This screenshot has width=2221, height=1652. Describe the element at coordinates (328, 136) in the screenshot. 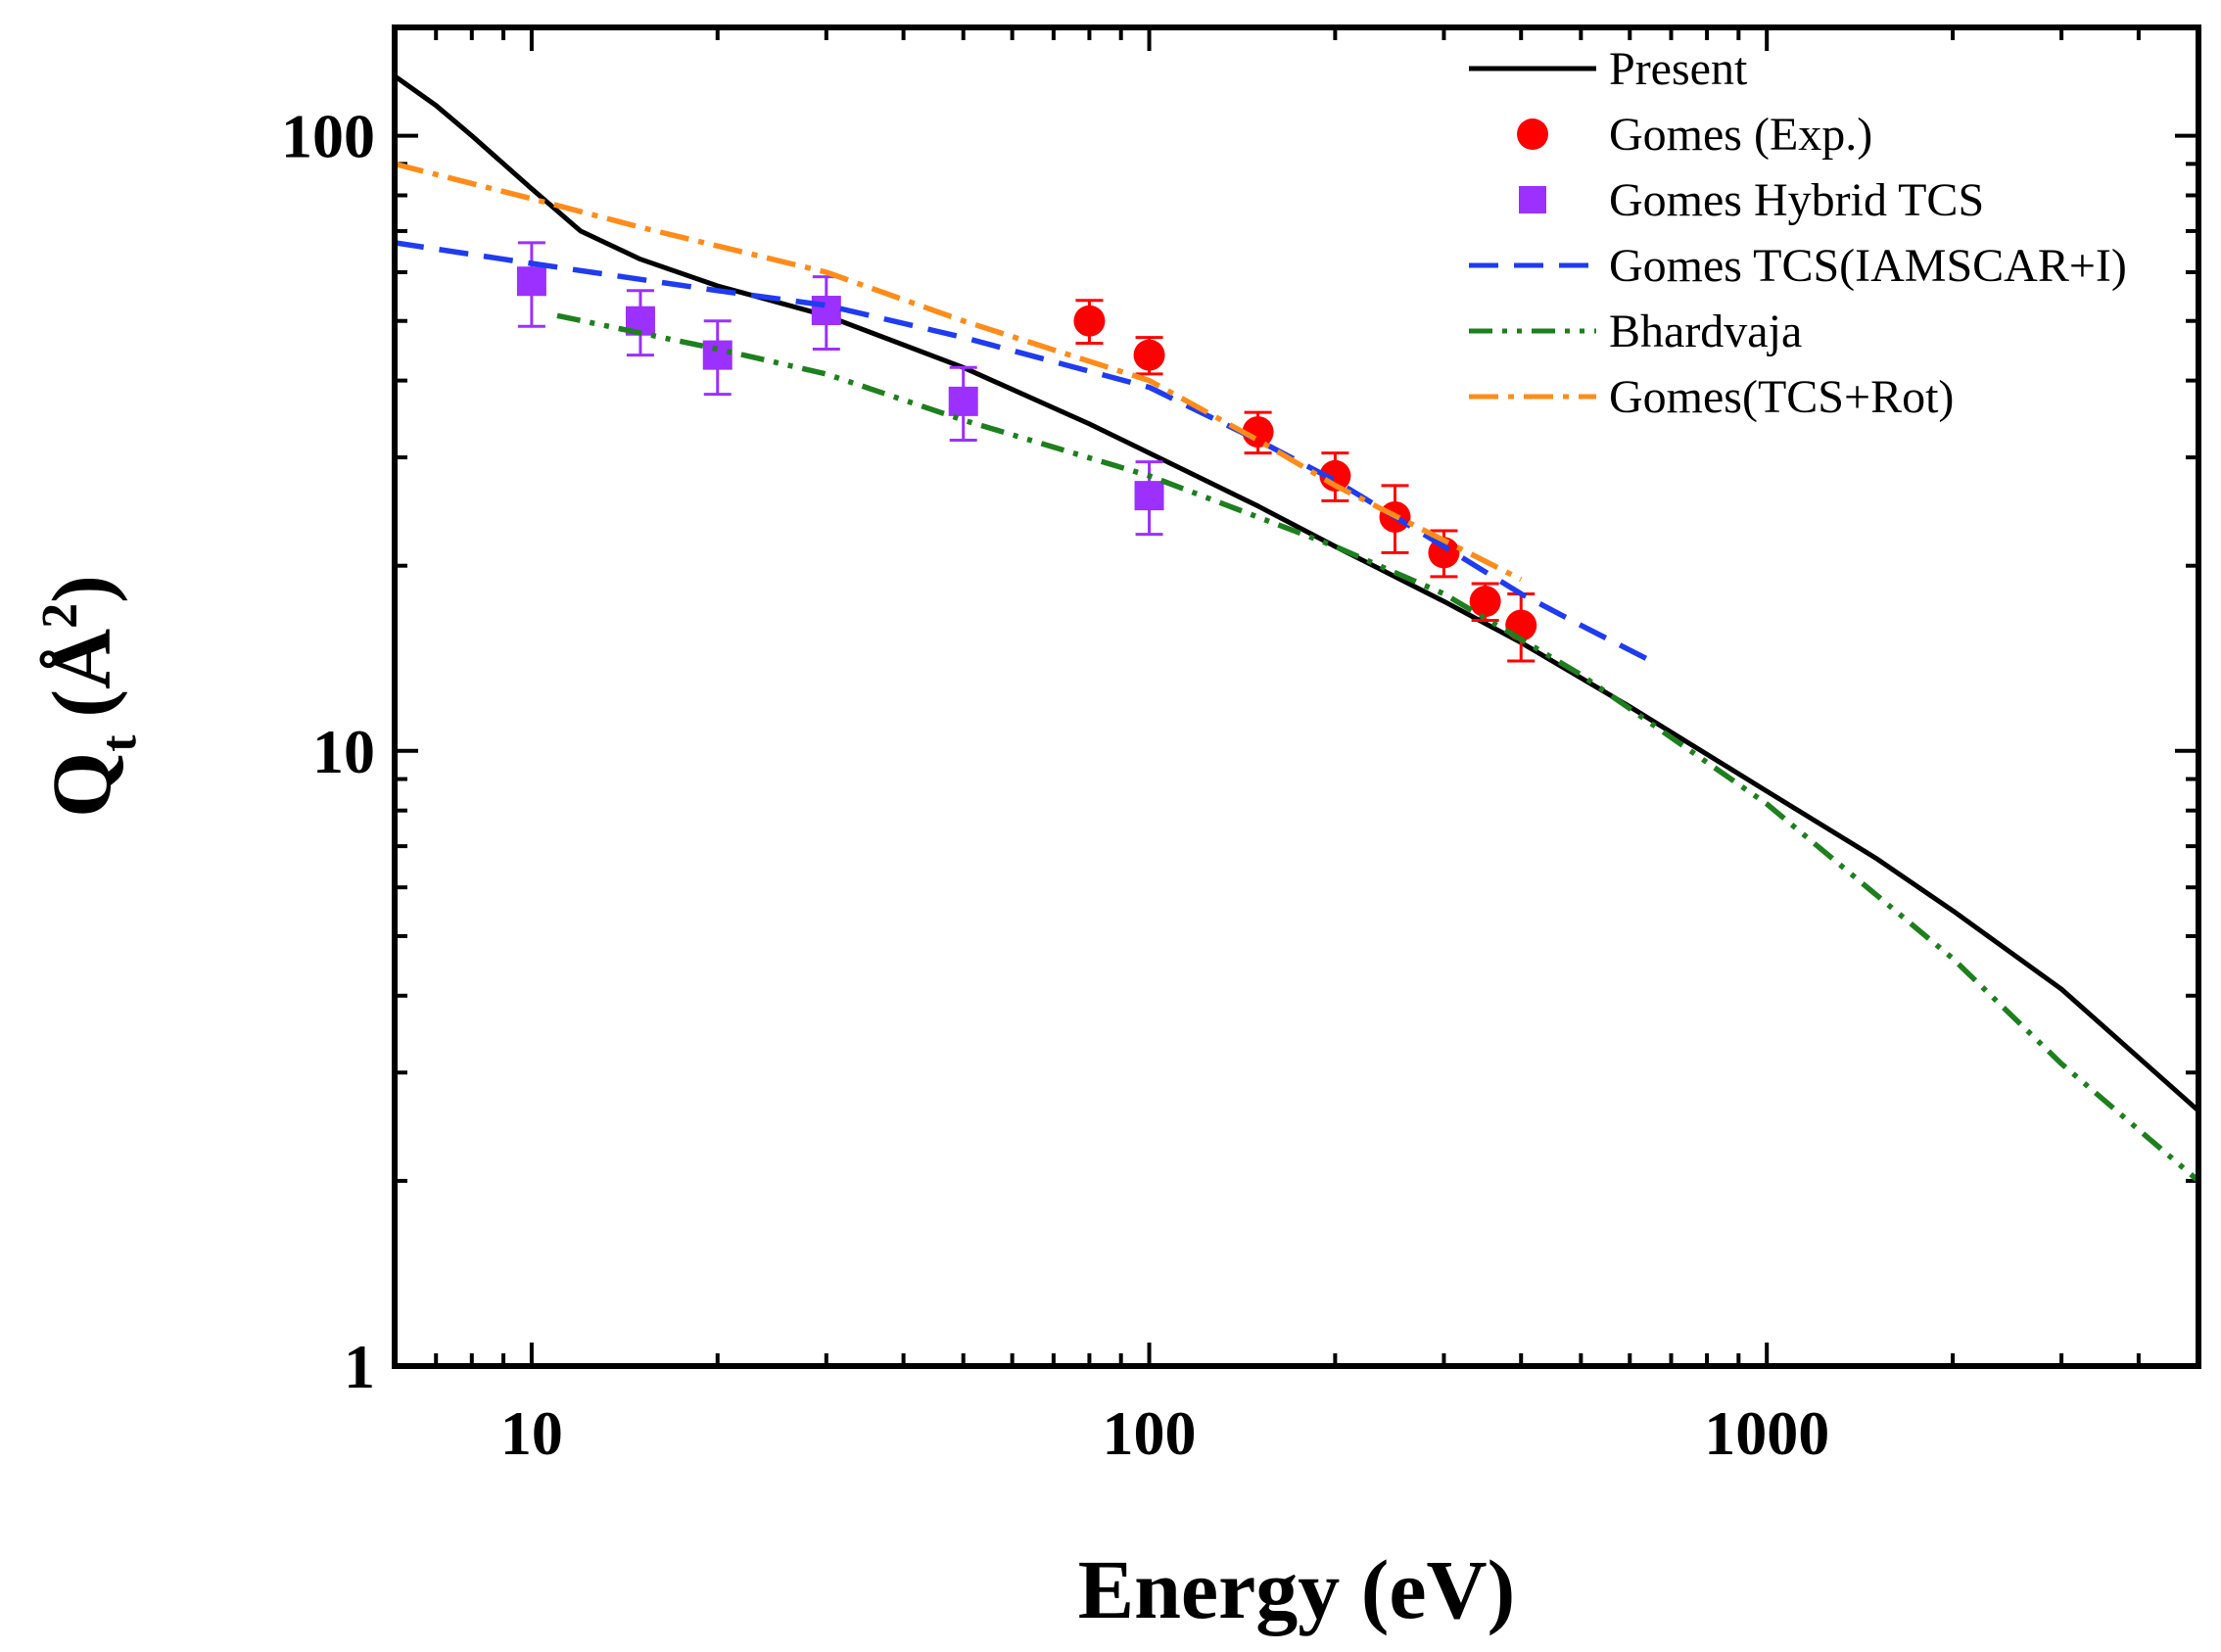

I see `y-tick-label: 100` at that location.